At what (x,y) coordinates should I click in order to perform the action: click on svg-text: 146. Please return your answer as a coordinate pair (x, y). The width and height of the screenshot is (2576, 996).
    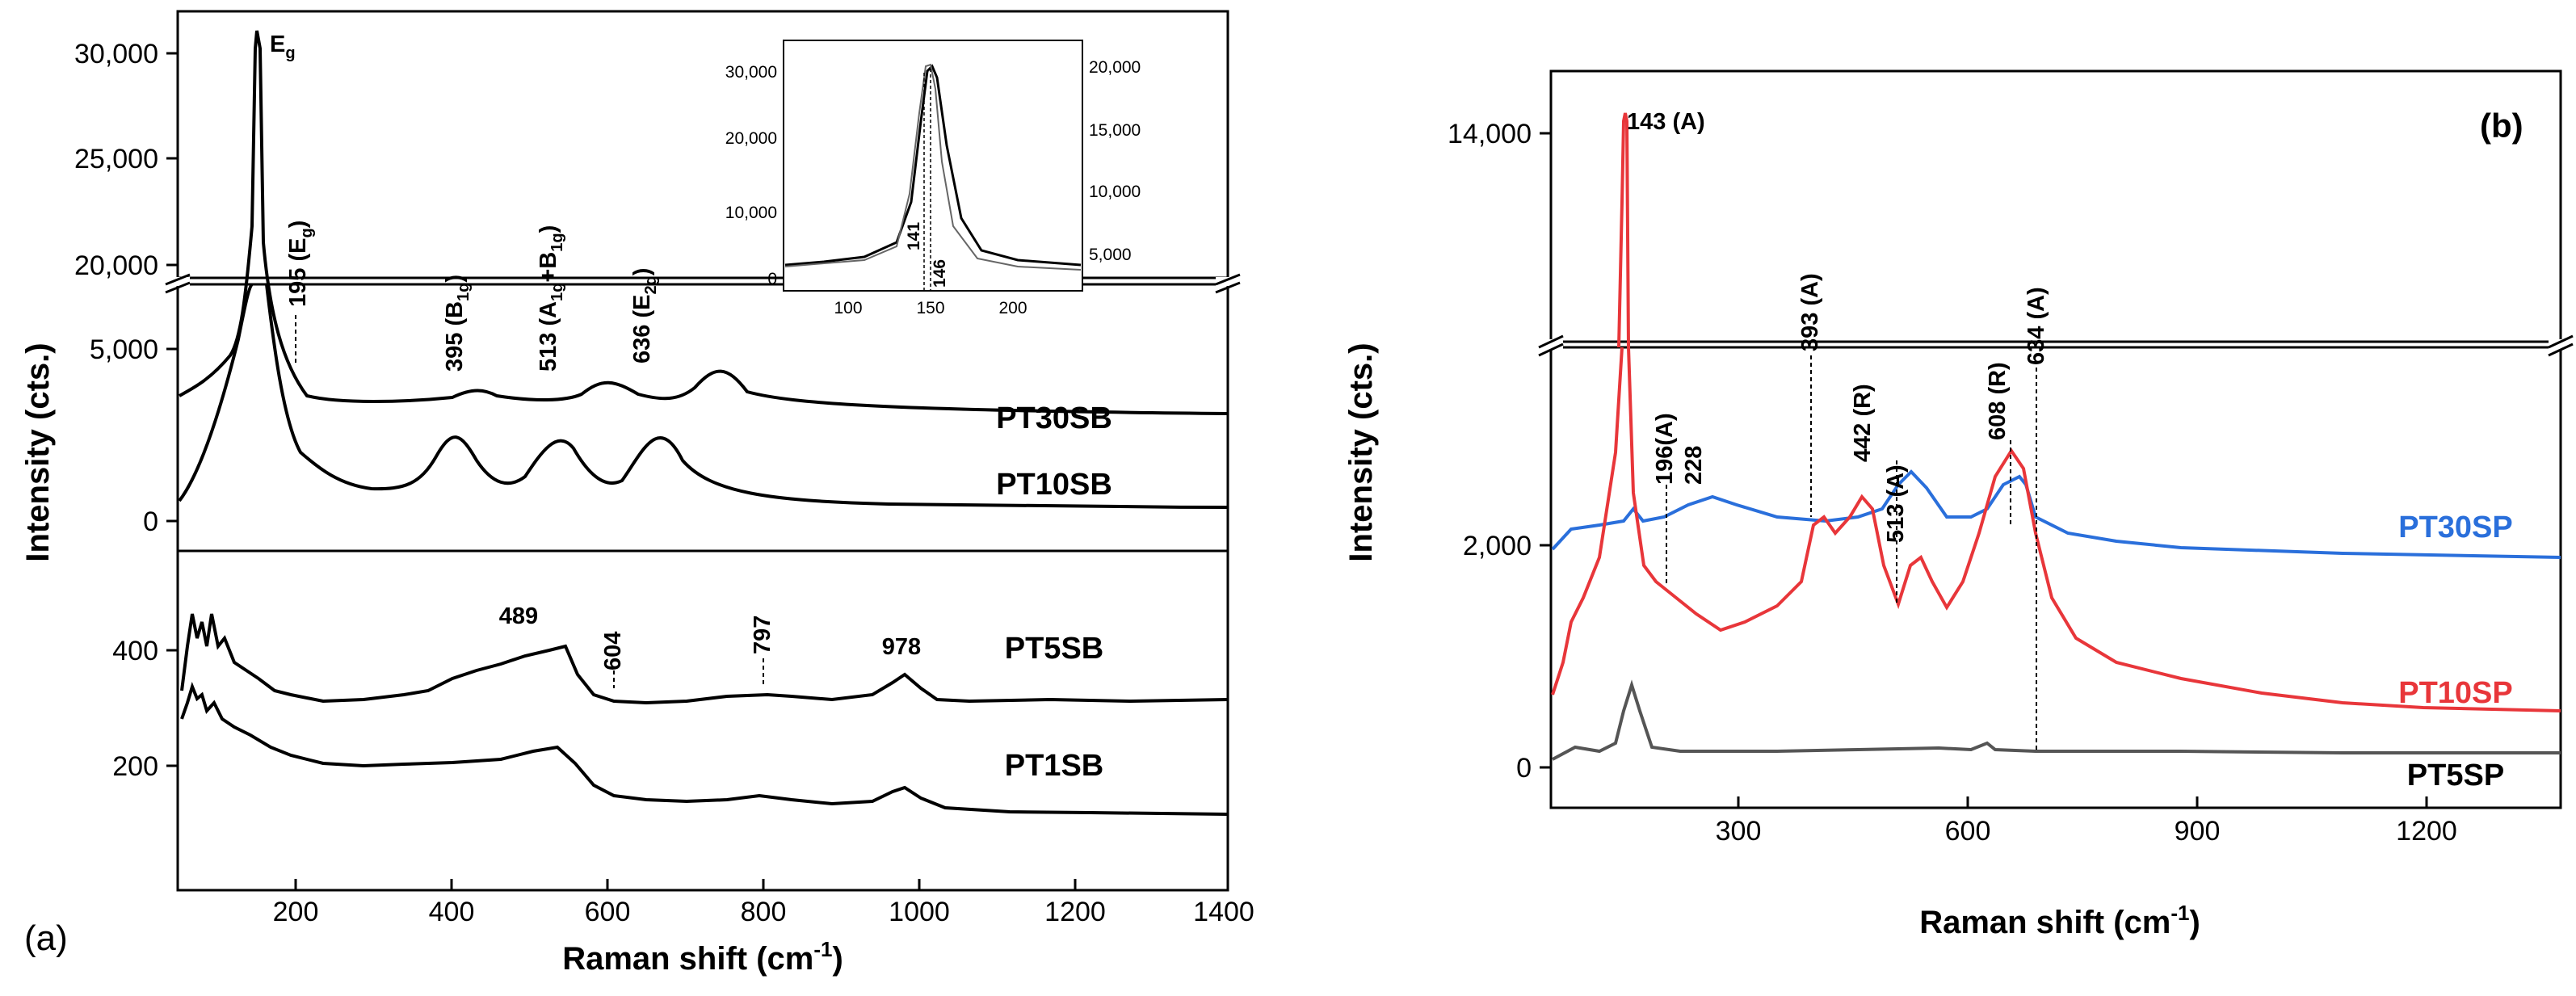
    Looking at the image, I should click on (940, 274).